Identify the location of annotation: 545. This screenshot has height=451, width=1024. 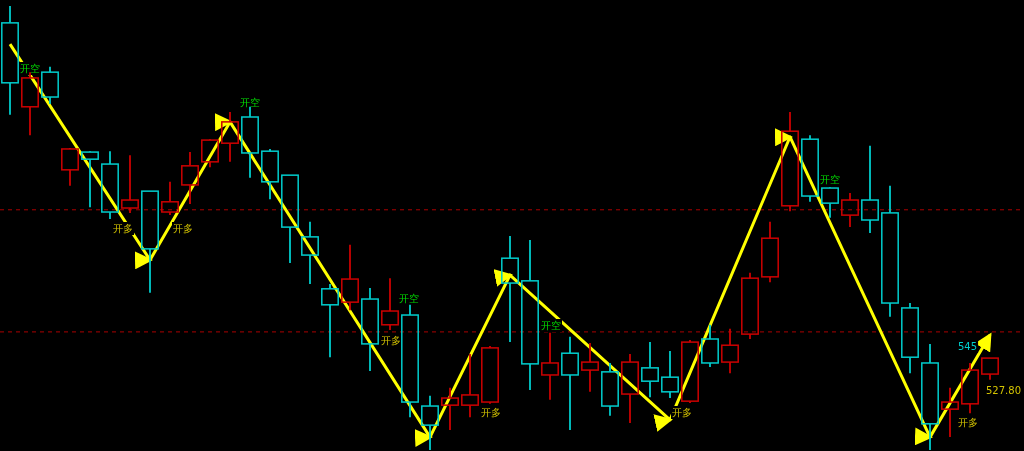
(968, 346).